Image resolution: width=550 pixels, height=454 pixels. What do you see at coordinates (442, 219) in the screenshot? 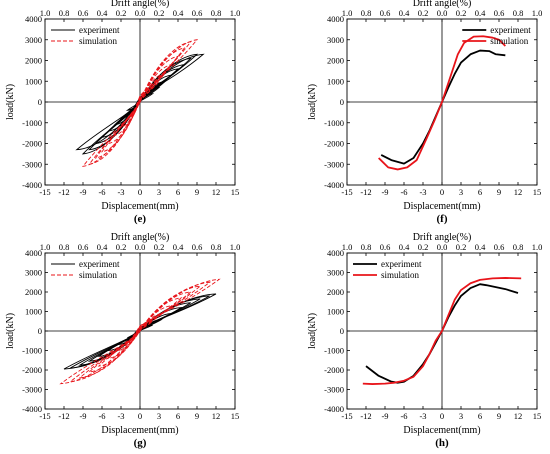
I see `panel-caption: (f)` at bounding box center [442, 219].